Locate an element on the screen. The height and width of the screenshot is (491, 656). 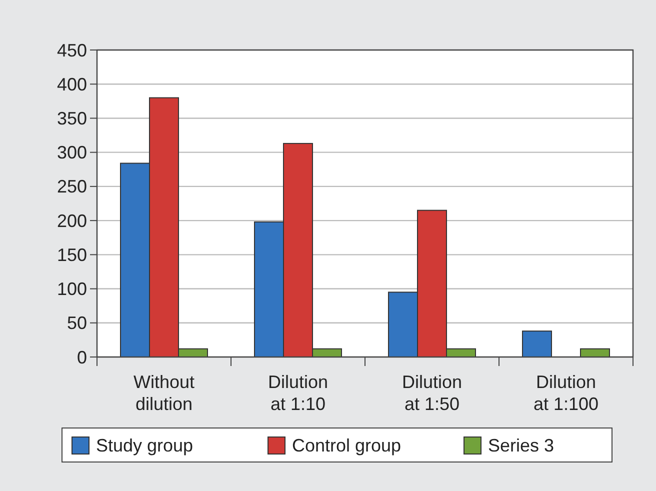
legend-label: Study group is located at coordinates (145, 445).